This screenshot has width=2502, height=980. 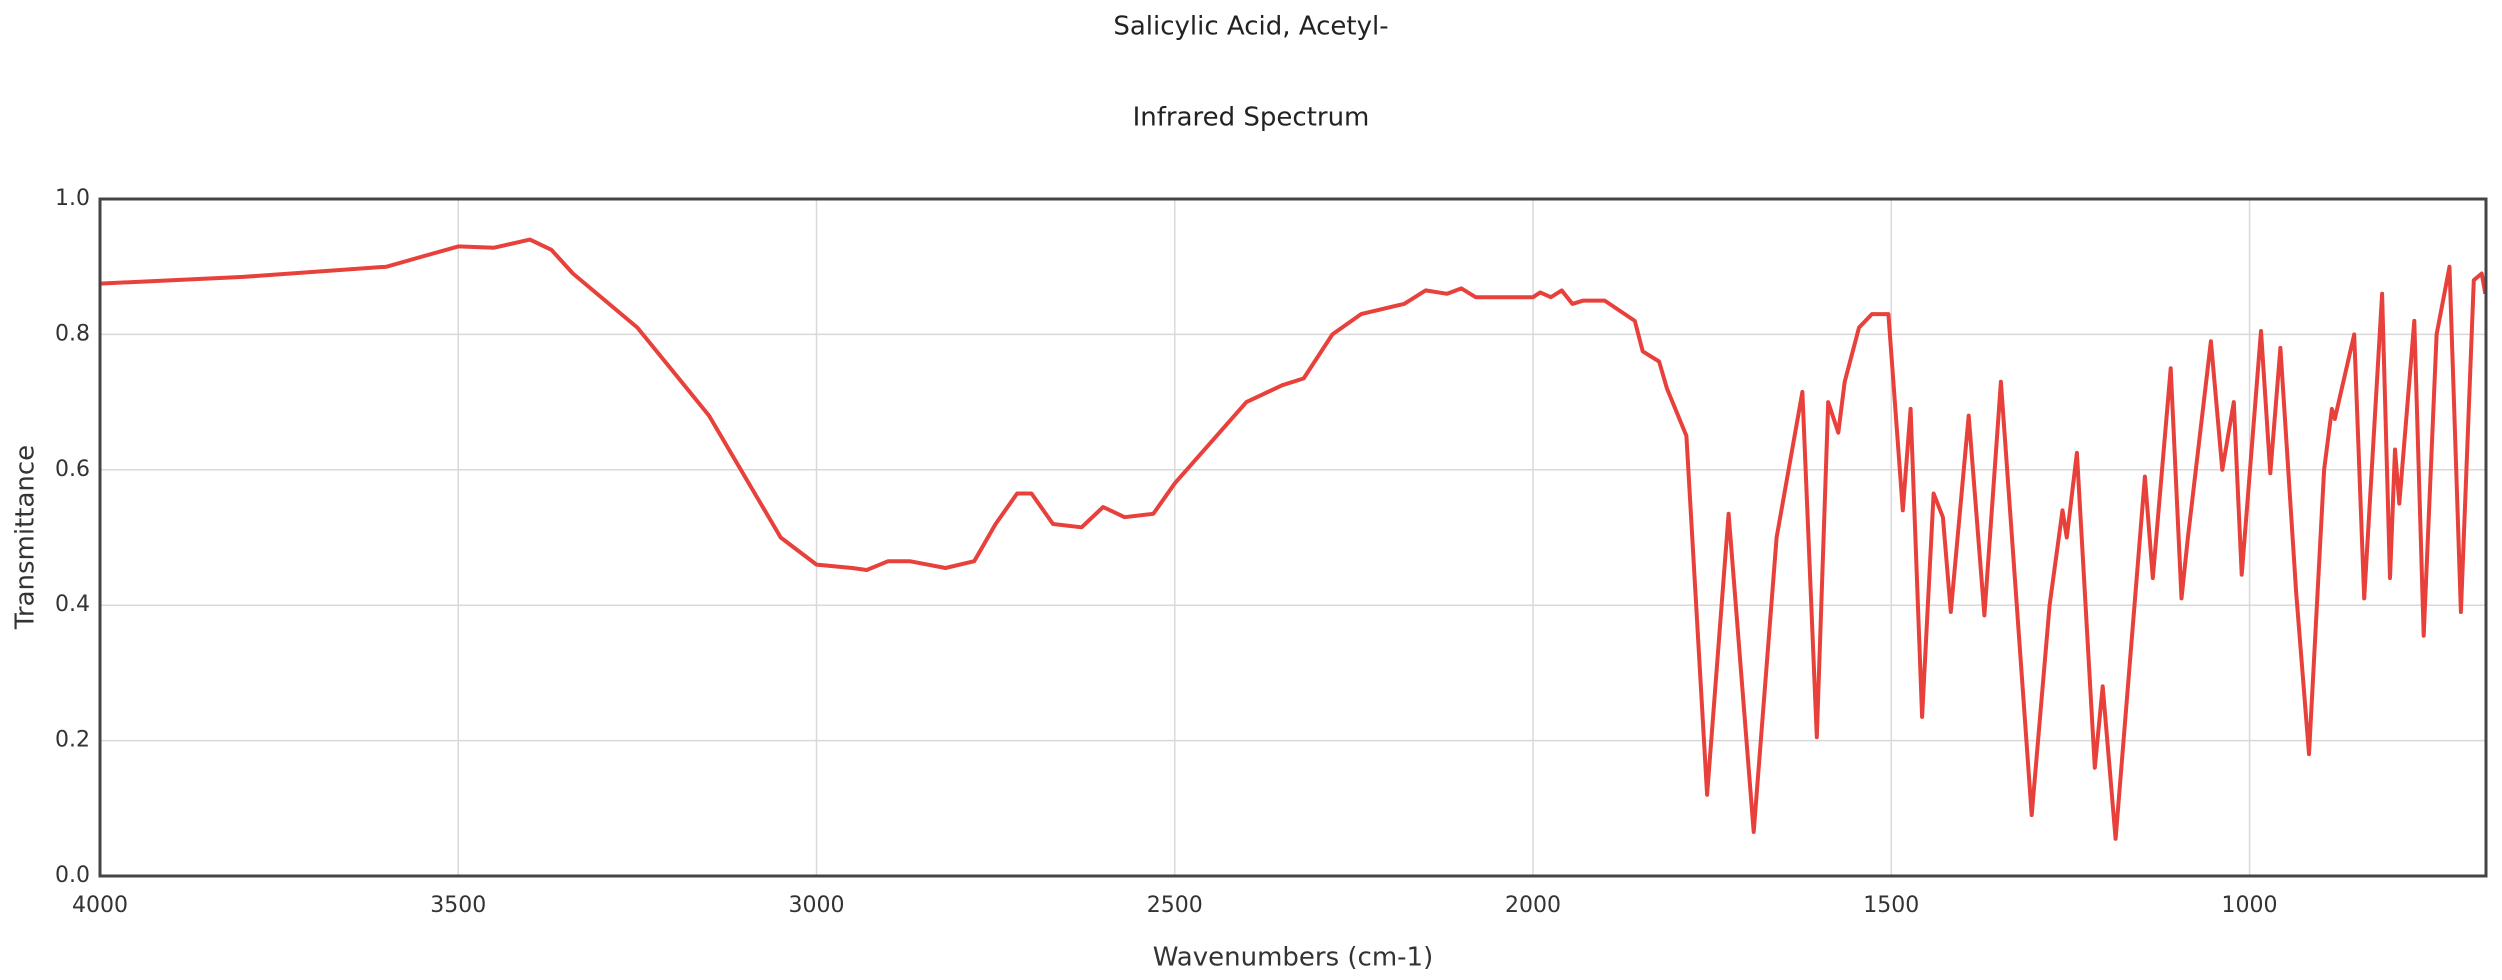 I want to click on y-tick-label: 0.6, so click(x=72, y=469).